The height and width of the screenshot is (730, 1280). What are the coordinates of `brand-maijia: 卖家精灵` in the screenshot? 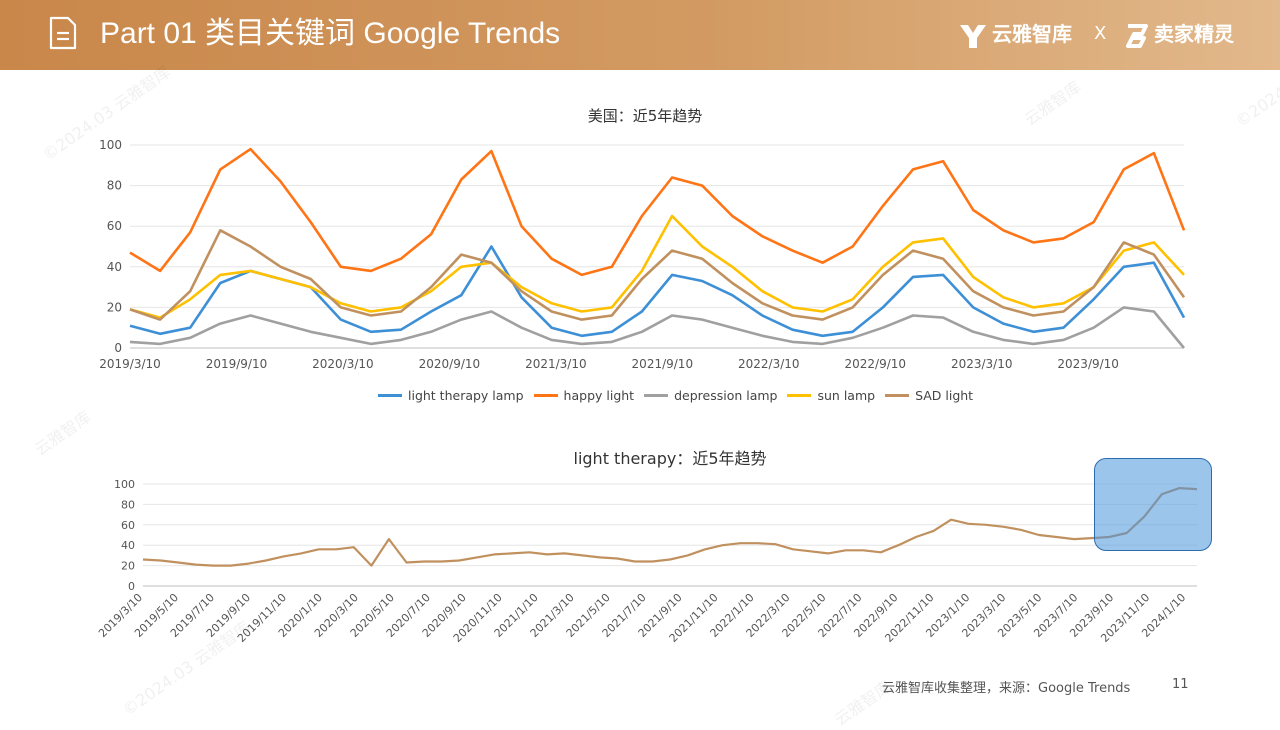 It's located at (1179, 34).